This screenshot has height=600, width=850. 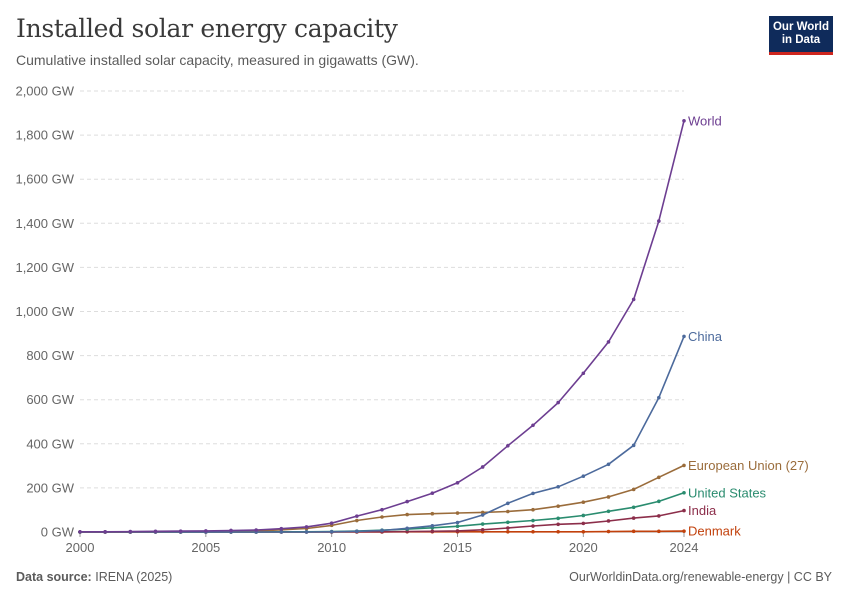 I want to click on x-tick-label: 2005, so click(x=205, y=547).